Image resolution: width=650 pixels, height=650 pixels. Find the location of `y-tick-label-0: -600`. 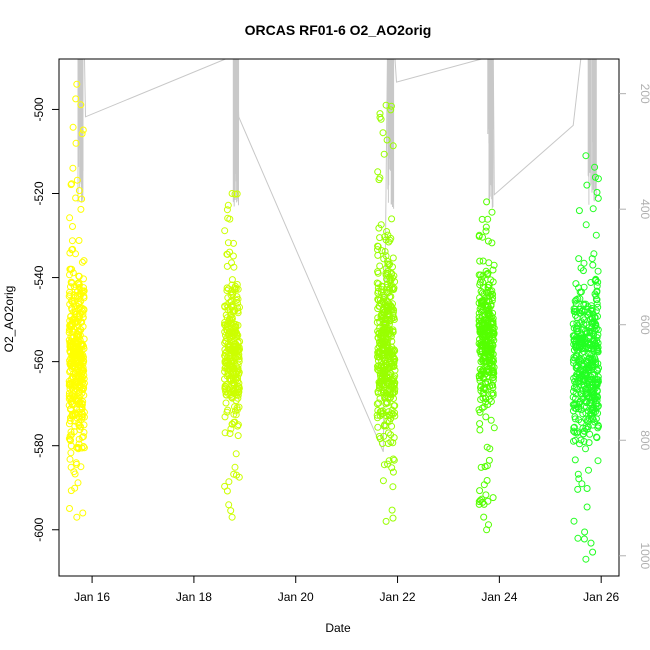

y-tick-label-0: -600 is located at coordinates (39, 529).